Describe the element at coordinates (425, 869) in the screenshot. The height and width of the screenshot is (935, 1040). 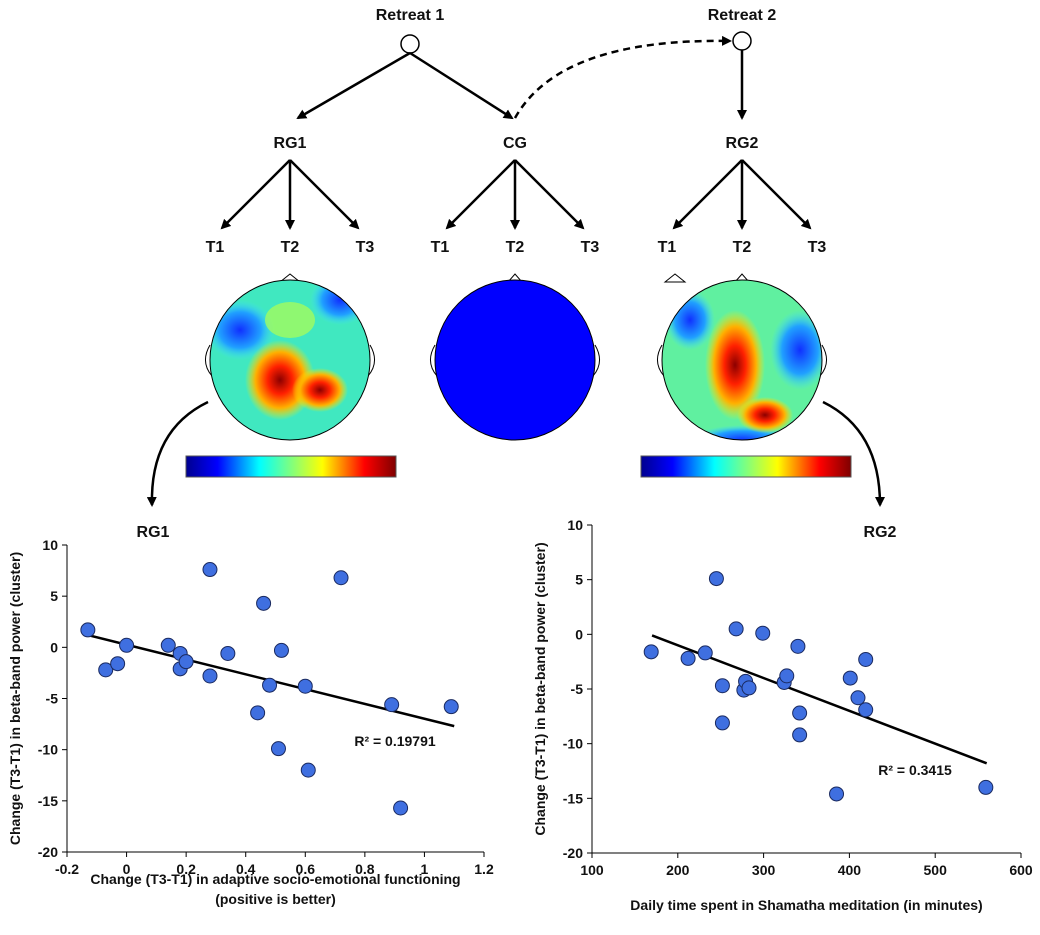
I see `x-tick-label: 1` at that location.